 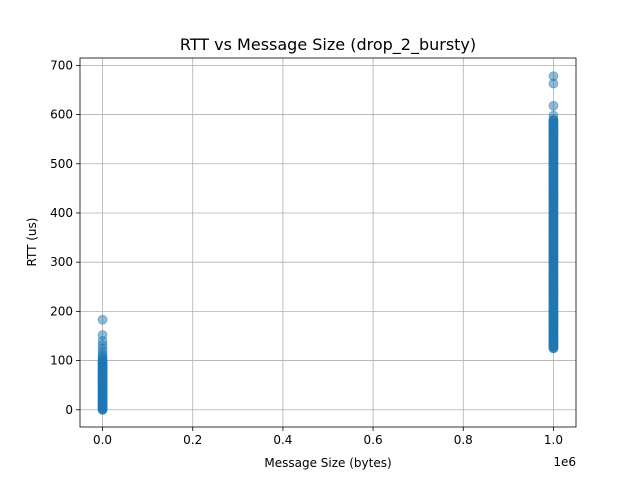 What do you see at coordinates (61, 361) in the screenshot?
I see `y-tick-label: 100` at bounding box center [61, 361].